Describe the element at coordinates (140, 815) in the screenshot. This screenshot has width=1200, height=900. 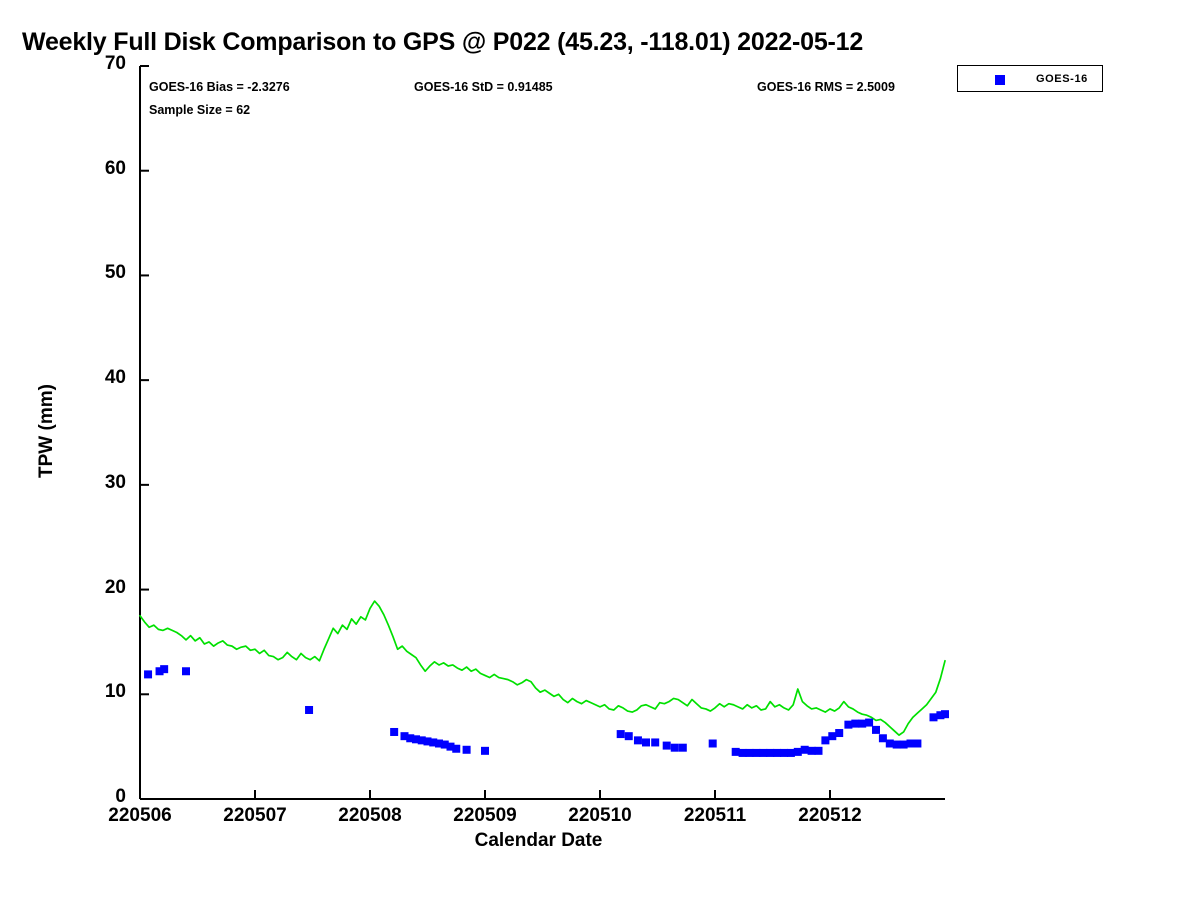
I see `x-tick-label: 220506` at that location.